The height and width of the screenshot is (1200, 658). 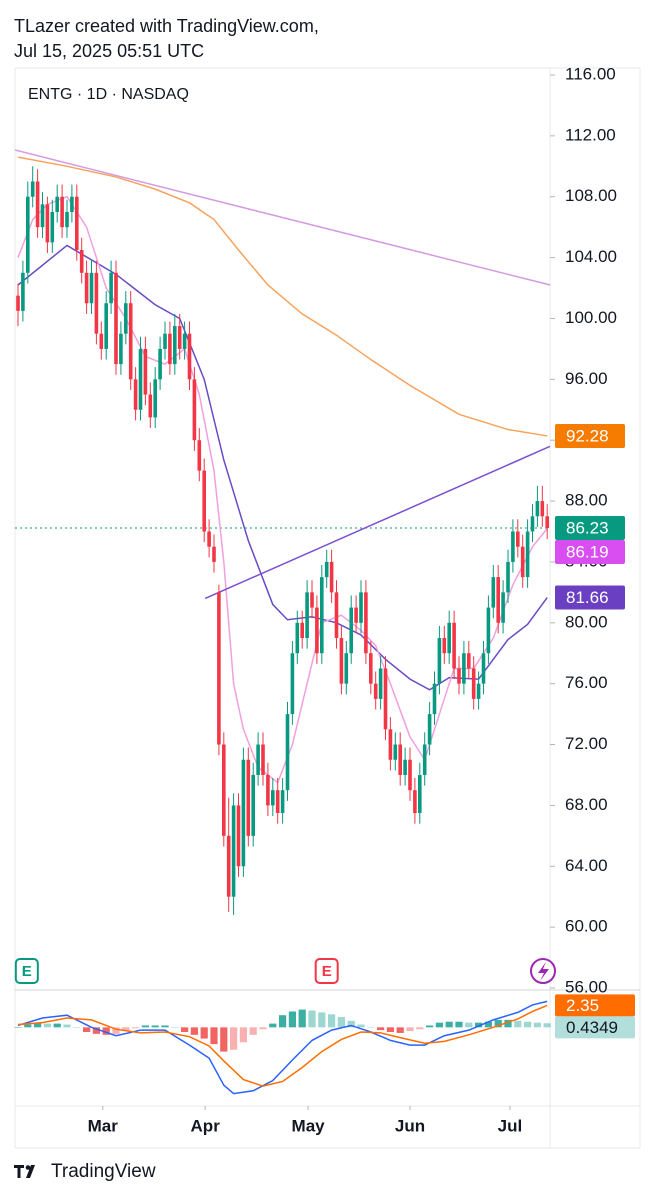 What do you see at coordinates (28, 1167) in the screenshot?
I see `logo-dot` at bounding box center [28, 1167].